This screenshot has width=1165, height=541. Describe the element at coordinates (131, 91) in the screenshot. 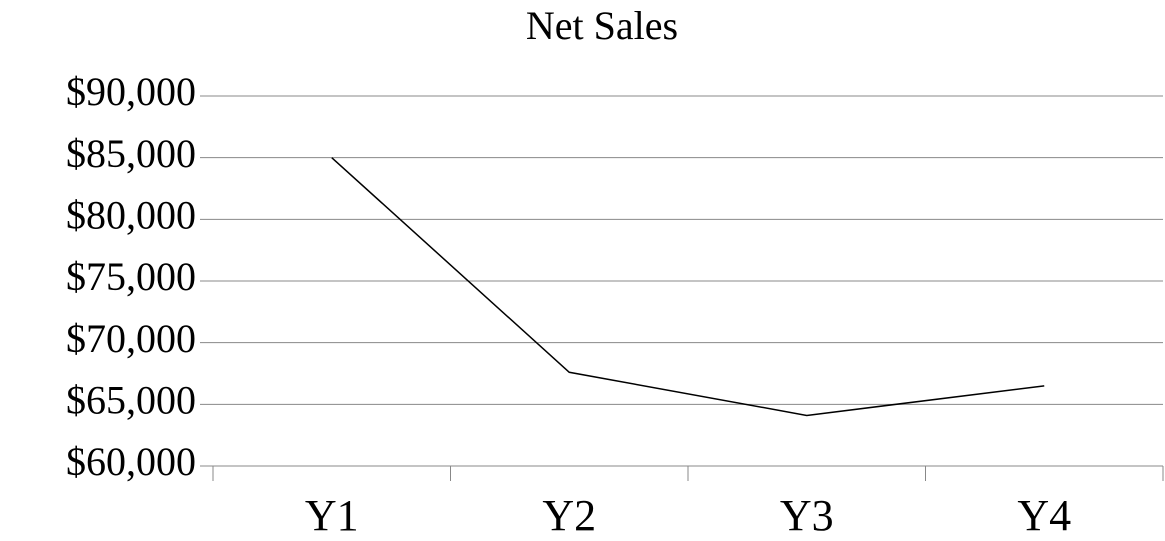

I see `y-tick-label: $90,000` at that location.